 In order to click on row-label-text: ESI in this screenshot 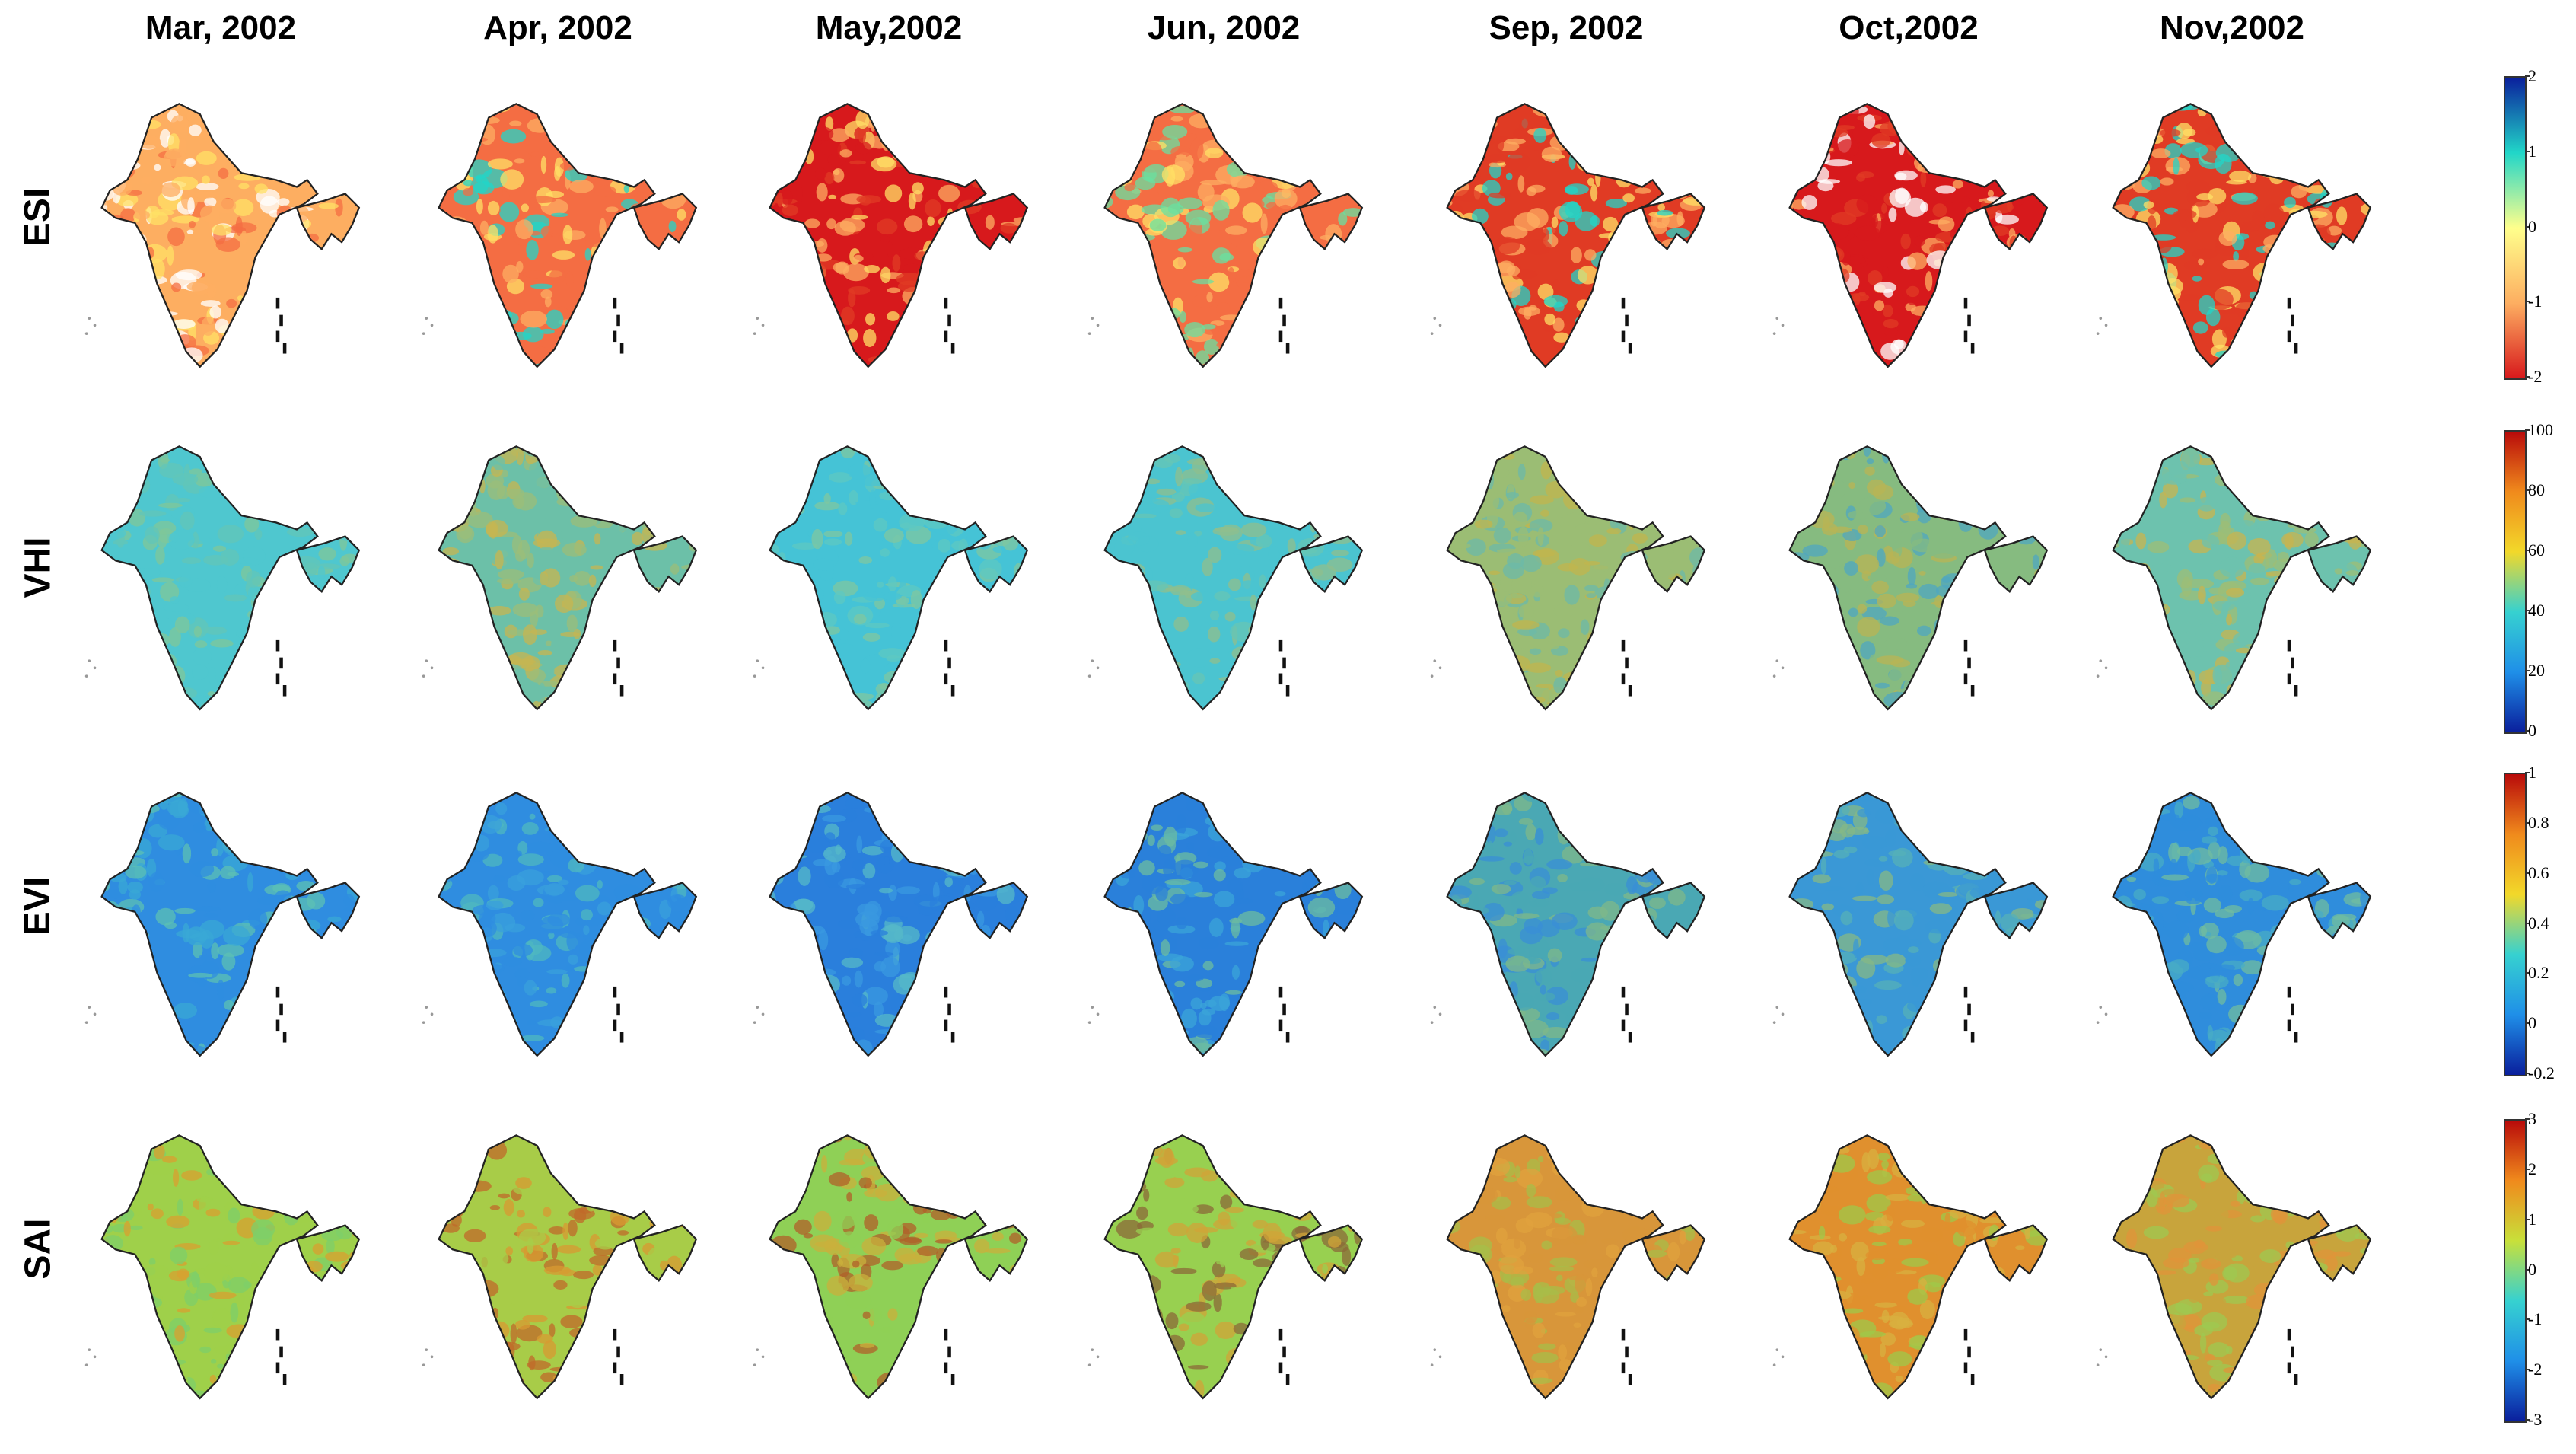, I will do `click(38, 217)`.